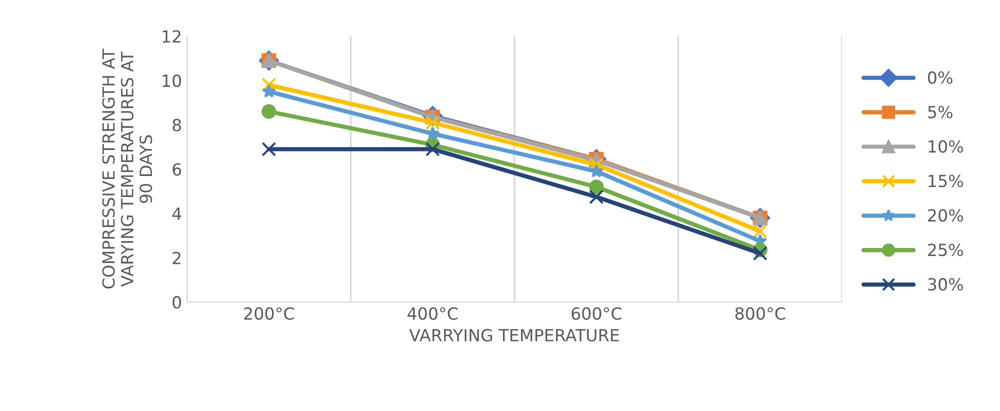 This screenshot has width=1000, height=411. I want to click on y-tick-label: 12, so click(171, 36).